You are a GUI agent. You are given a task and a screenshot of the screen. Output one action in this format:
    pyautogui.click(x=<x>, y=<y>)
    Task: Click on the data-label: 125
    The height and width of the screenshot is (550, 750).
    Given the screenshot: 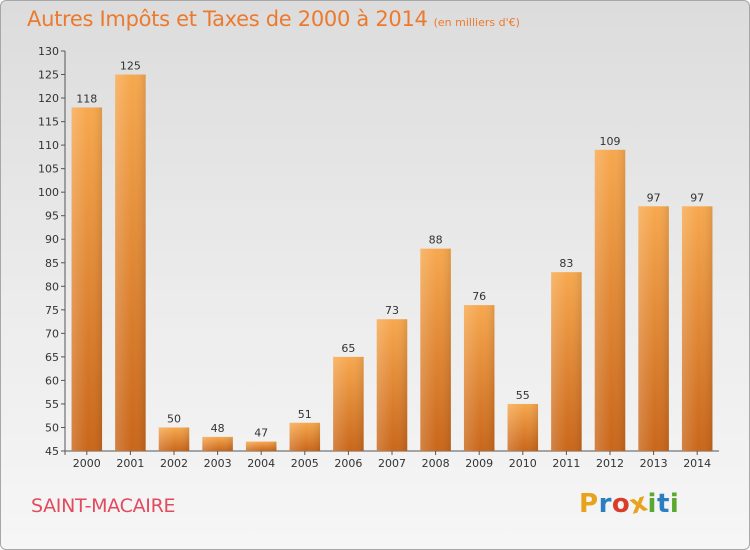 What is the action you would take?
    pyautogui.click(x=130, y=66)
    